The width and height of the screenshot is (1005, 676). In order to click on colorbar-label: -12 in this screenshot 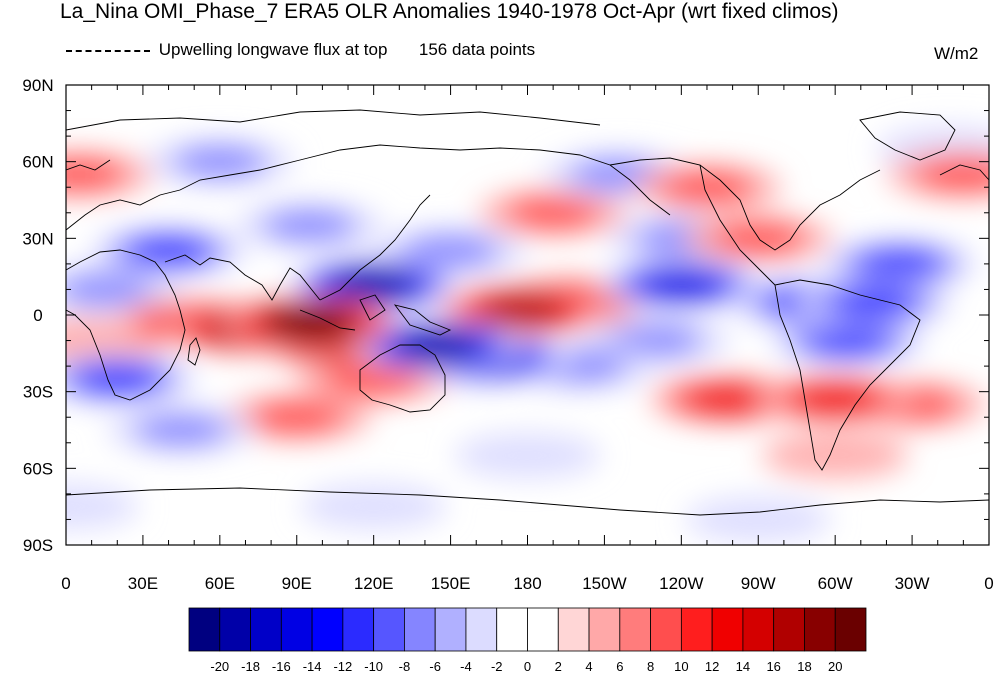, I will do `click(342, 666)`.